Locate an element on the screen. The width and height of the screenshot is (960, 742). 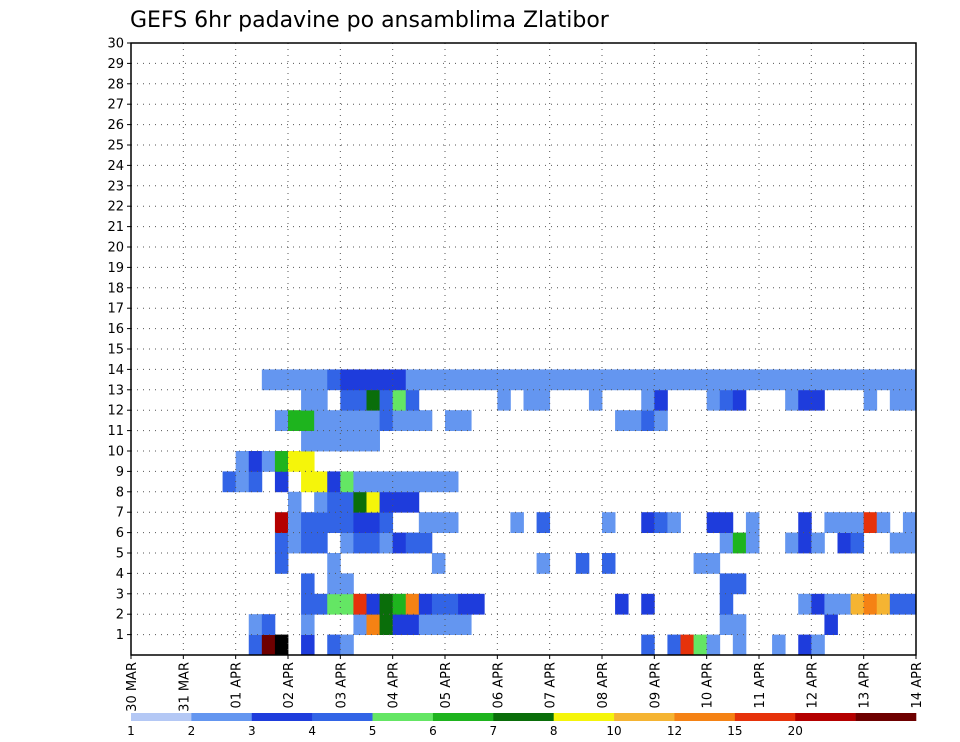
colorbar-label: 7 is located at coordinates (493, 731).